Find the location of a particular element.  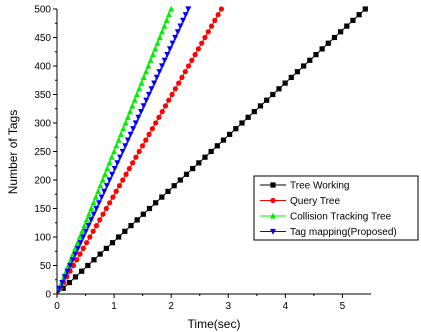

legend-item: Tag mapping(Proposed) is located at coordinates (328, 232).